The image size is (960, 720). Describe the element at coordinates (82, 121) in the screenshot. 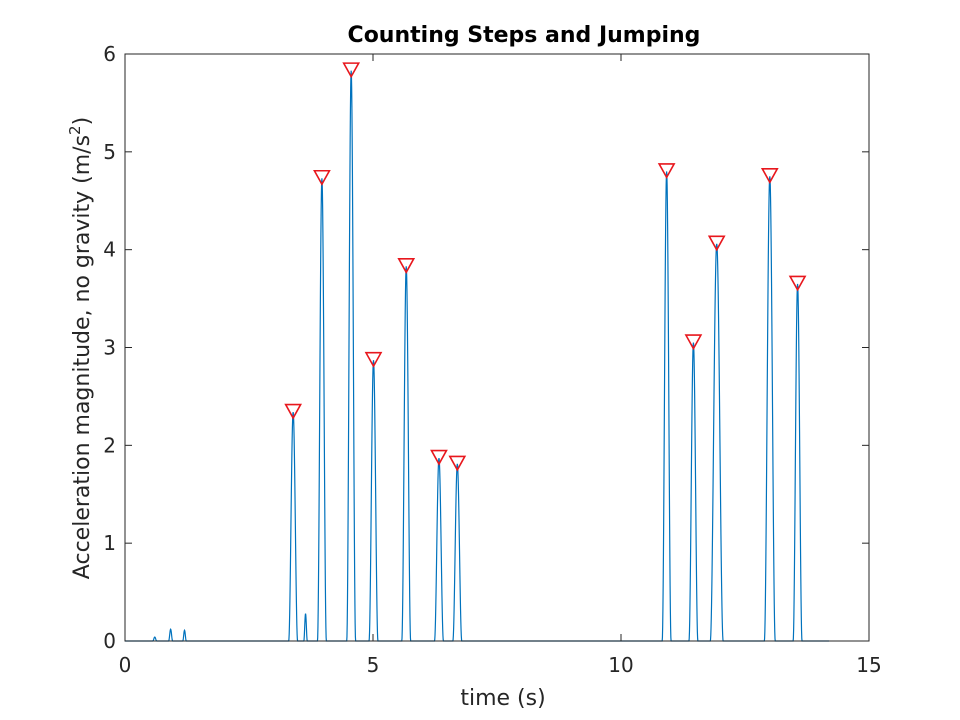

I see `y-axis-label-suffix: )` at that location.